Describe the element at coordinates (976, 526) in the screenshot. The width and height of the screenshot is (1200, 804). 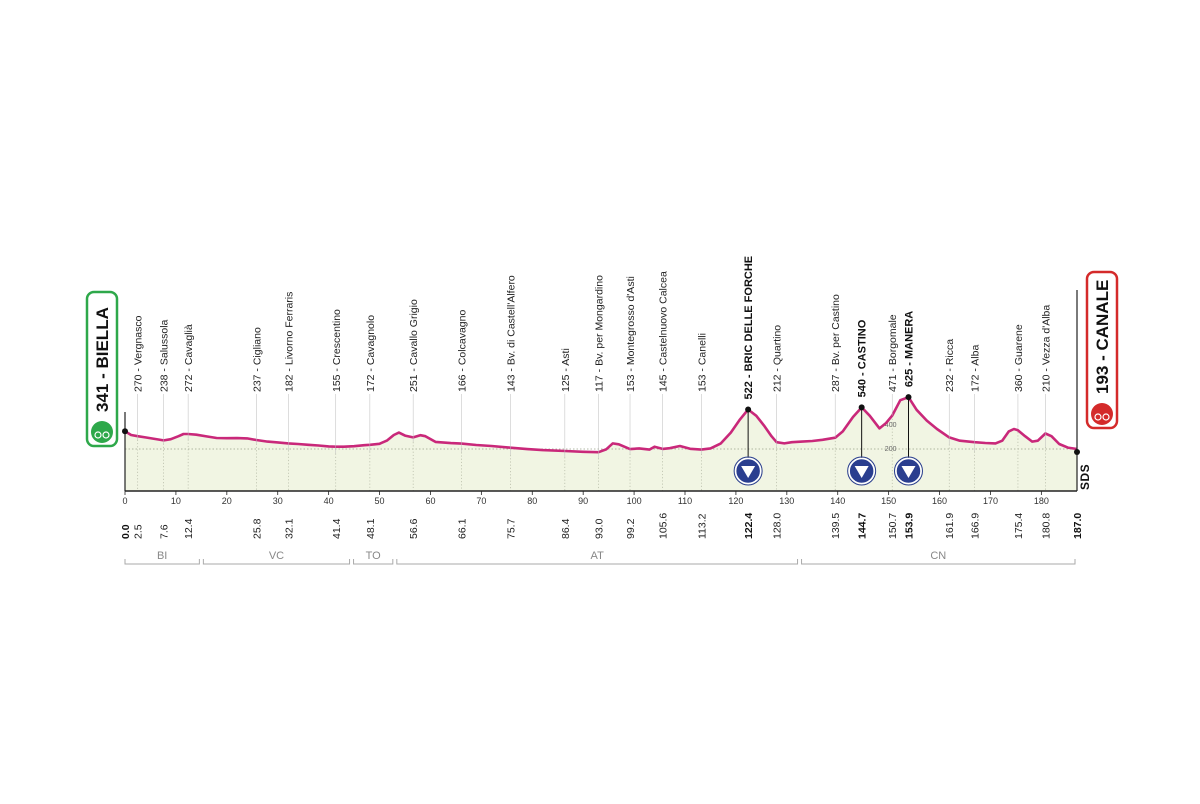
I see `waypoint-km-22: 166.9` at that location.